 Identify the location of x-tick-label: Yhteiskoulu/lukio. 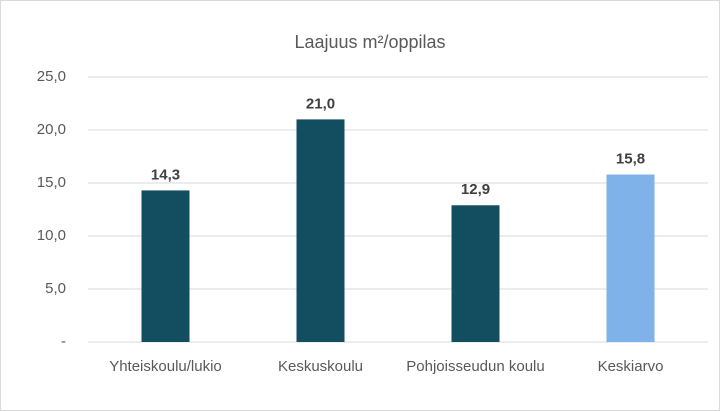
(165, 366).